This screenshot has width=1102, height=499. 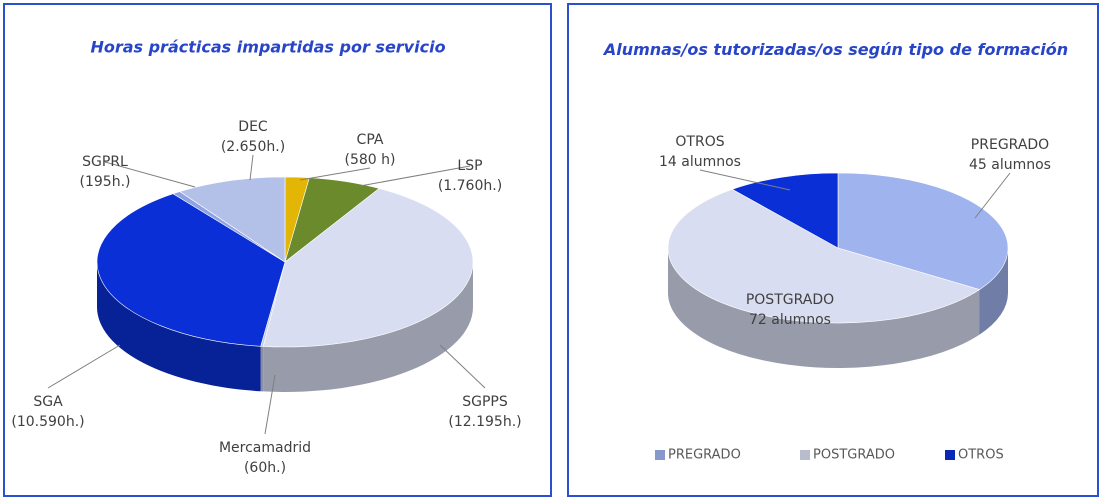 What do you see at coordinates (981, 455) in the screenshot?
I see `legend-label: OTROS` at bounding box center [981, 455].